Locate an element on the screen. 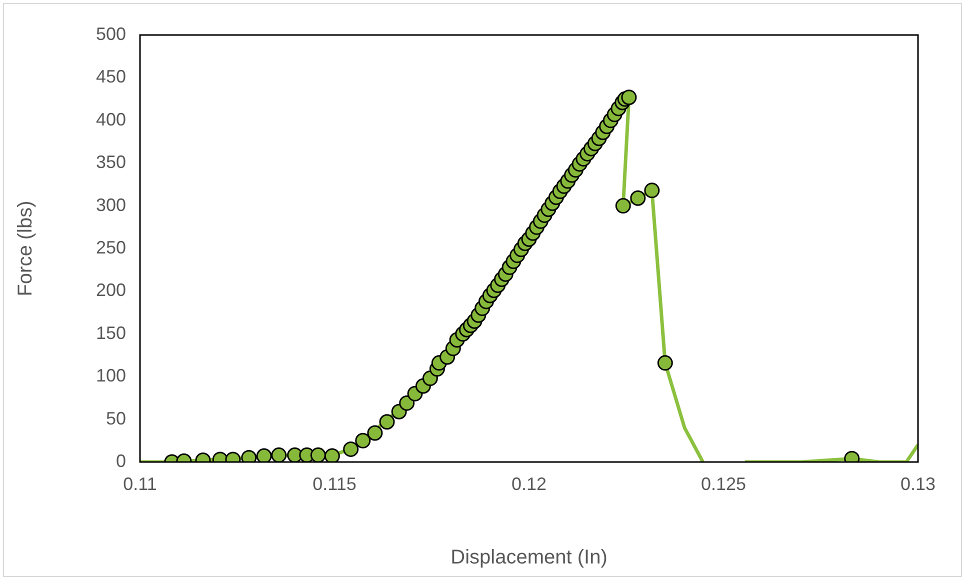 Image resolution: width=967 pixels, height=582 pixels. y-tick-label: 100 is located at coordinates (111, 376).